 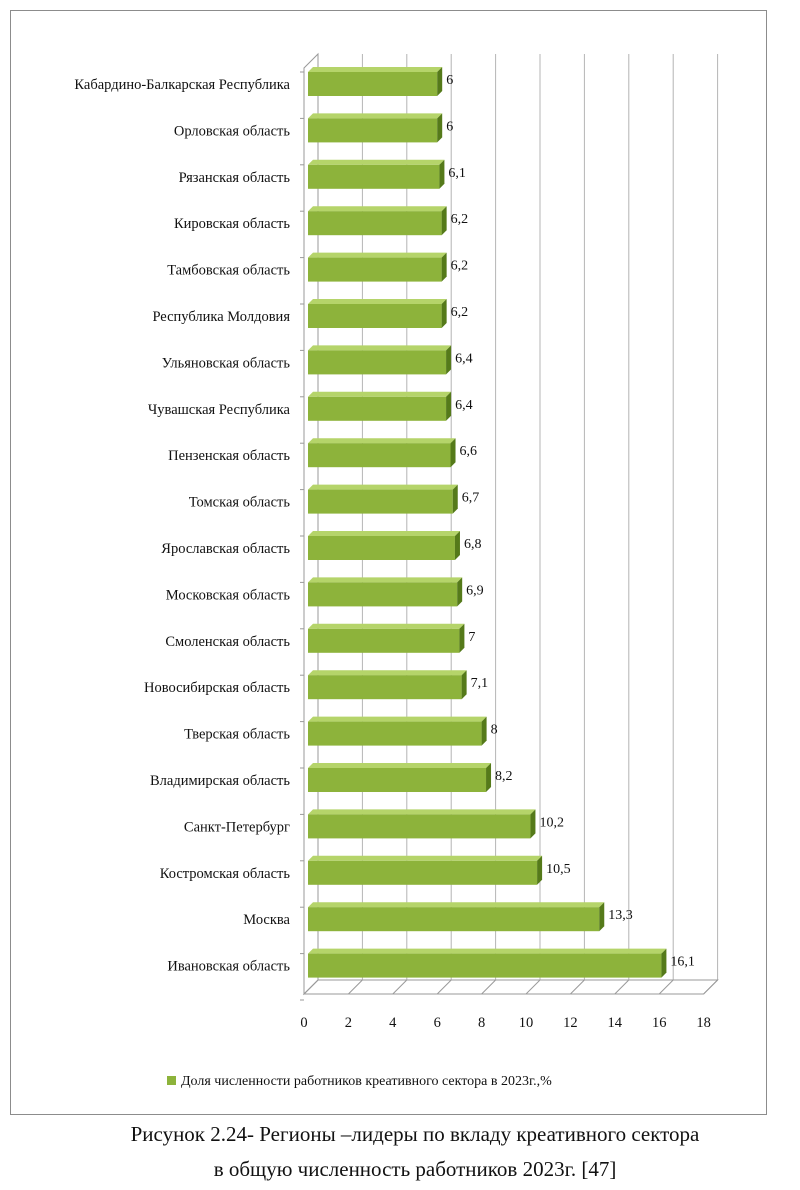 I want to click on data-label: 6,6, so click(x=469, y=451).